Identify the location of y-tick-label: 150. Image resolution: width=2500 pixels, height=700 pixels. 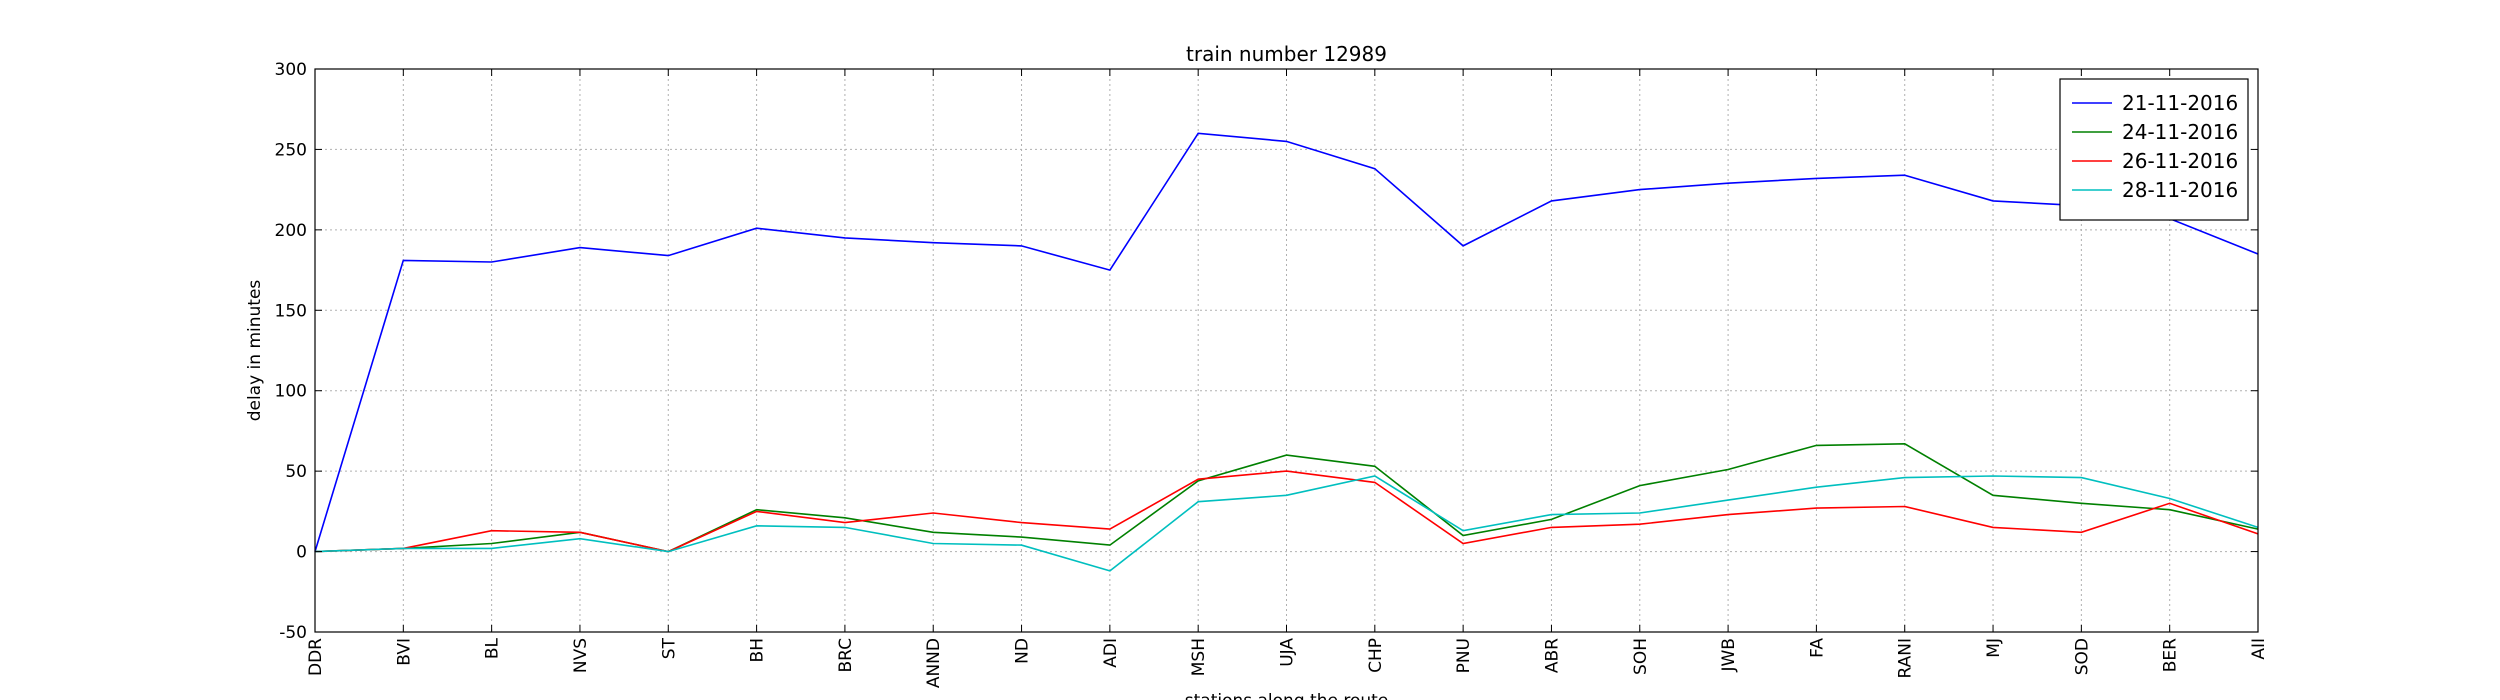
(291, 311).